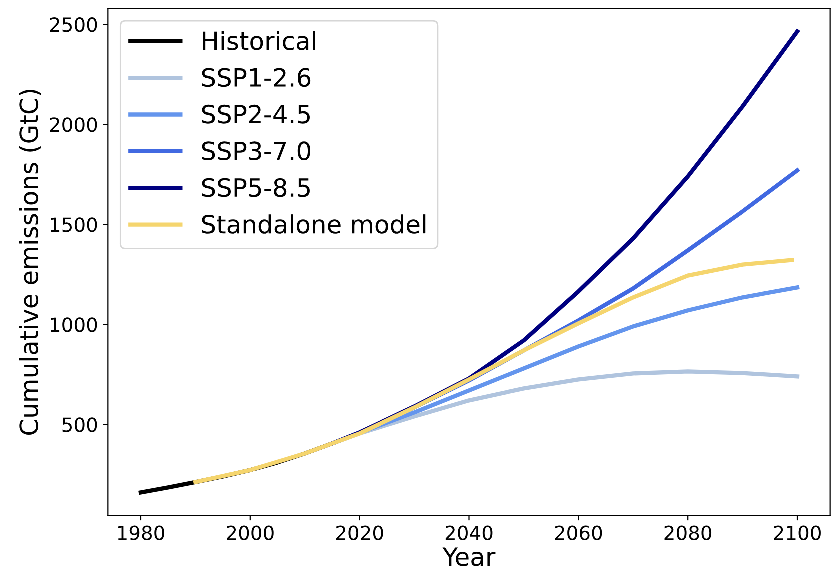 The width and height of the screenshot is (832, 573). I want to click on x-tick-label: 1980, so click(141, 533).